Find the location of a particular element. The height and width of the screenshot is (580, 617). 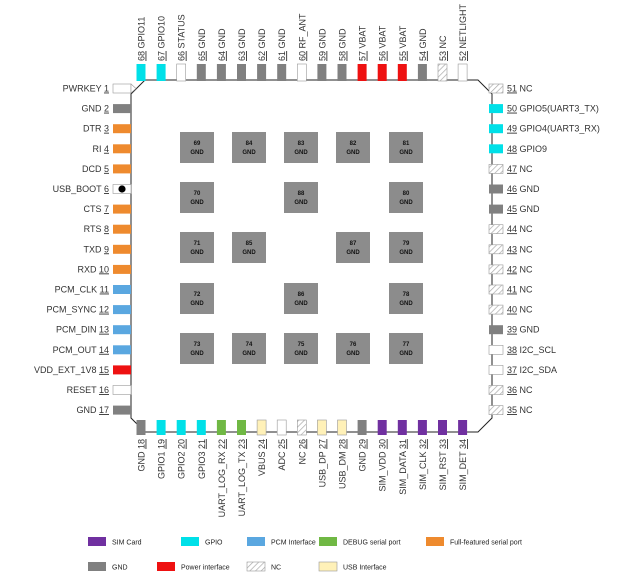

pad-number: 71 is located at coordinates (197, 244).